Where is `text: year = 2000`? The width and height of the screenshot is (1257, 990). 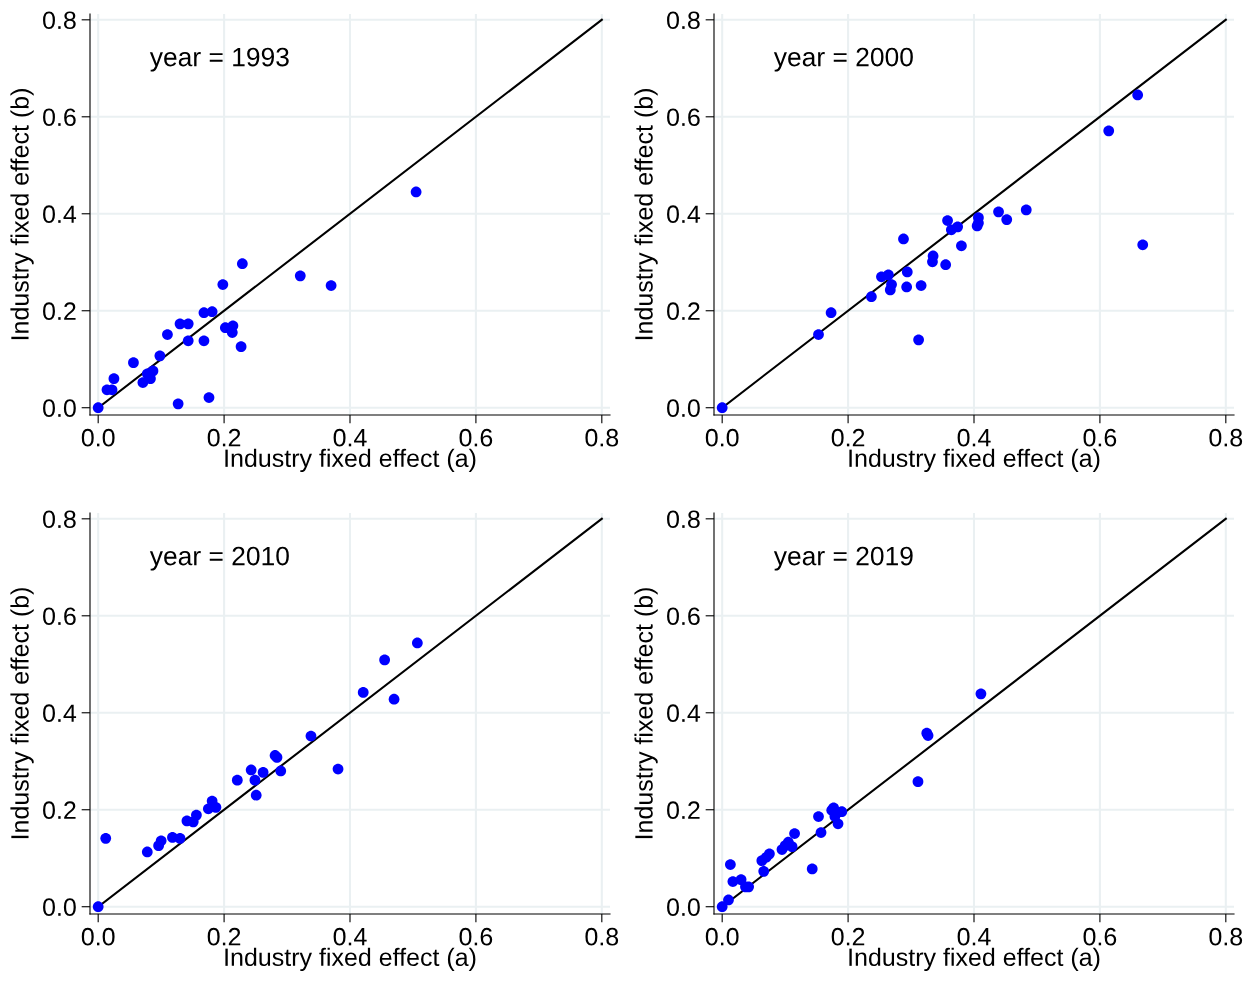
text: year = 2000 is located at coordinates (843, 59).